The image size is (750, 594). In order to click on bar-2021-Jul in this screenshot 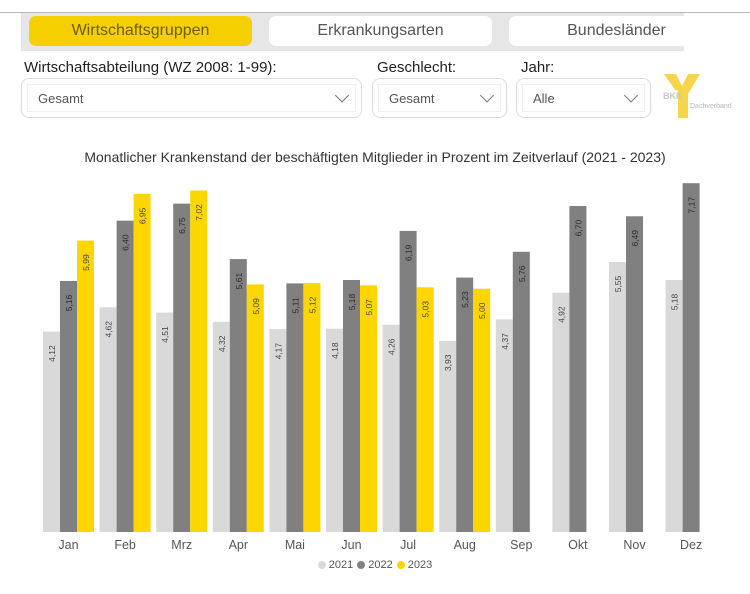, I will do `click(391, 428)`.